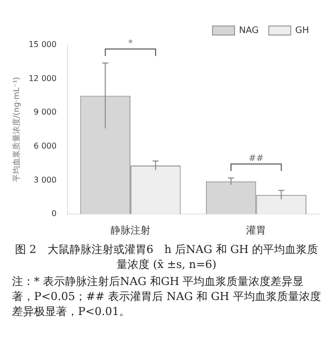  Describe the element at coordinates (256, 230) in the screenshot. I see `x-tick-label: 灌胃` at that location.